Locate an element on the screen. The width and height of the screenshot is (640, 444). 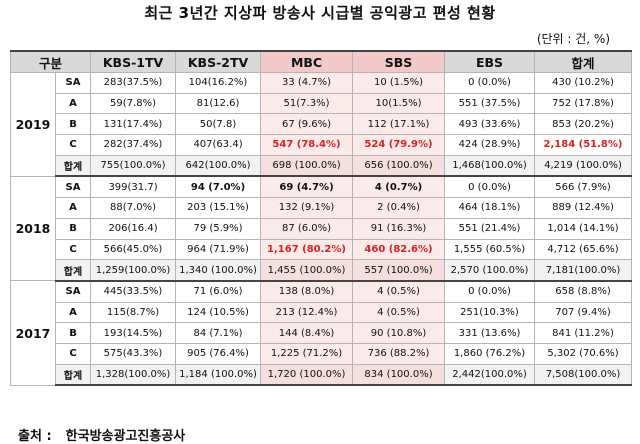
header-category: 구분 is located at coordinates (50, 61).